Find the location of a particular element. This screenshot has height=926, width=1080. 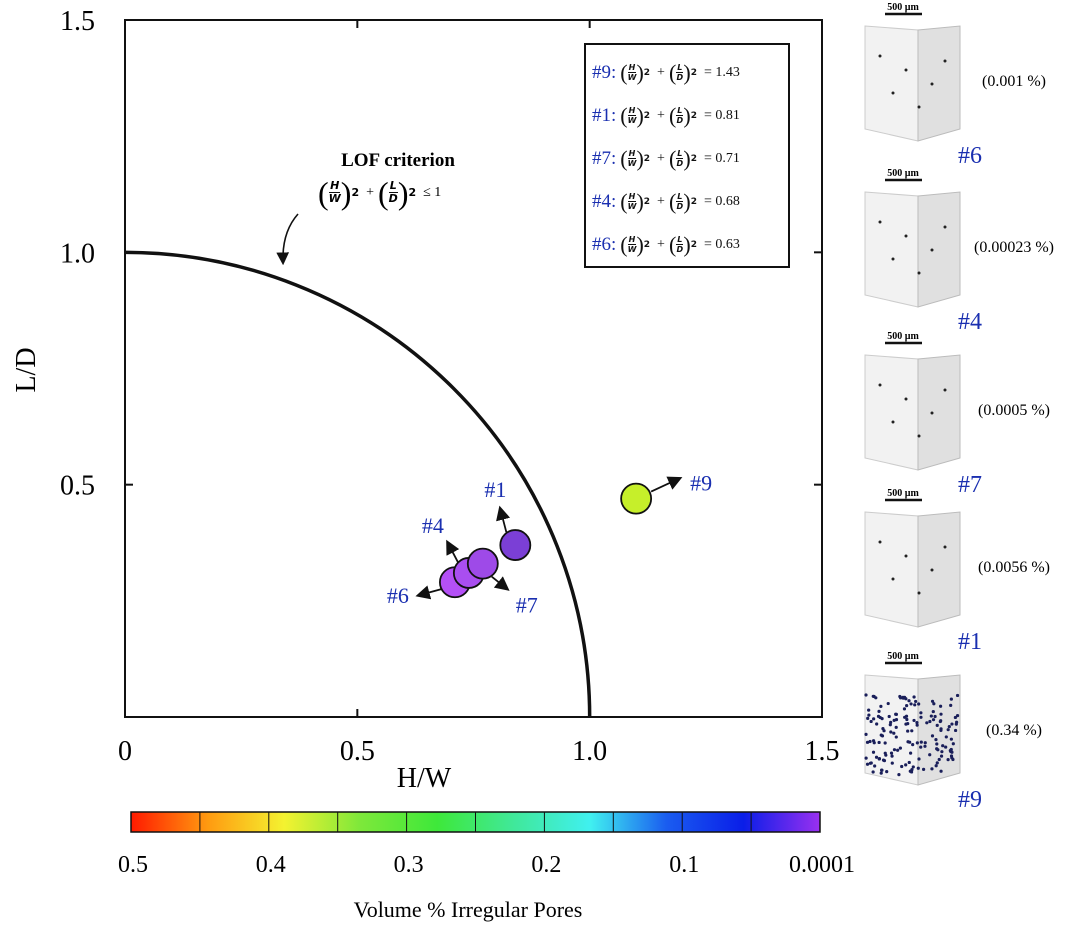

specimen-panel: 500 µm (0.0056 %) #1 is located at coordinates (957, 571).